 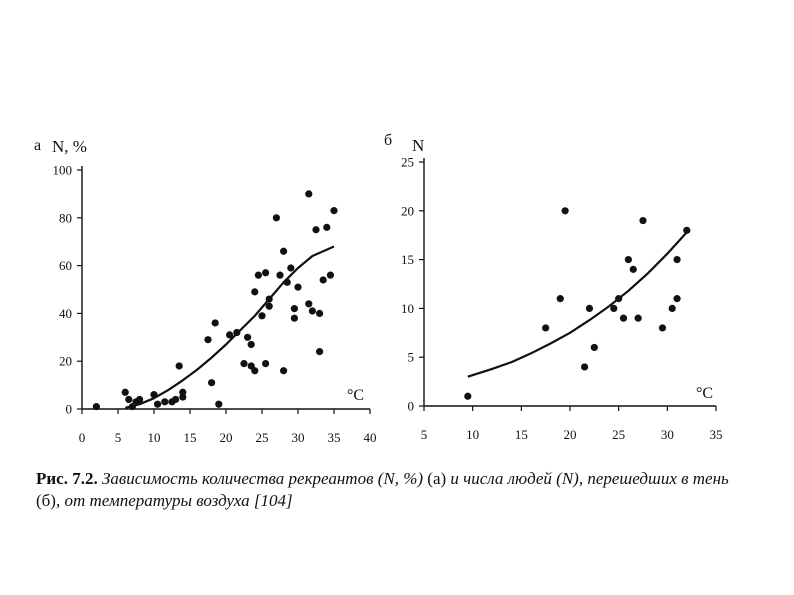 I want to click on panel-a-letter: а, so click(x=37, y=145).